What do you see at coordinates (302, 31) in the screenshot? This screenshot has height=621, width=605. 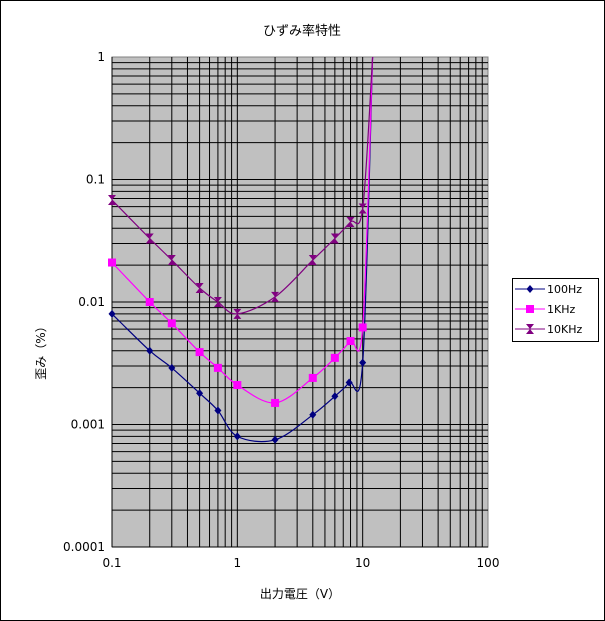 I see `chart-title: ひずみ率特性` at bounding box center [302, 31].